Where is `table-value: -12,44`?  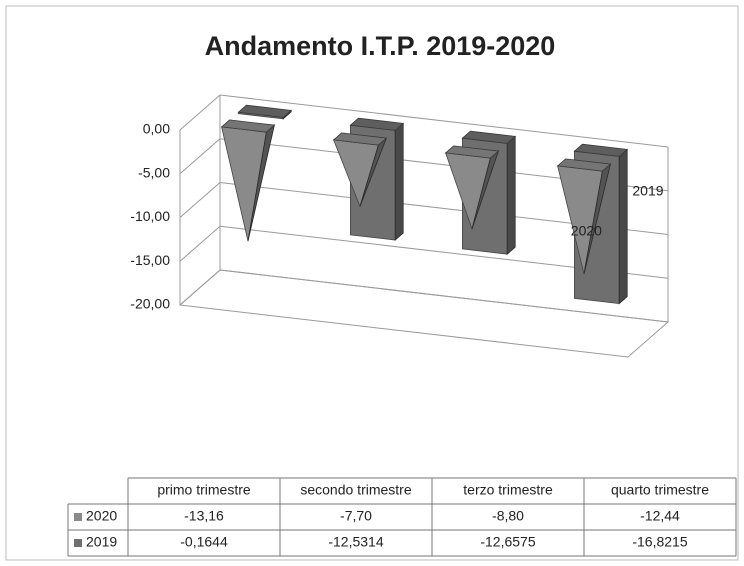 table-value: -12,44 is located at coordinates (660, 516).